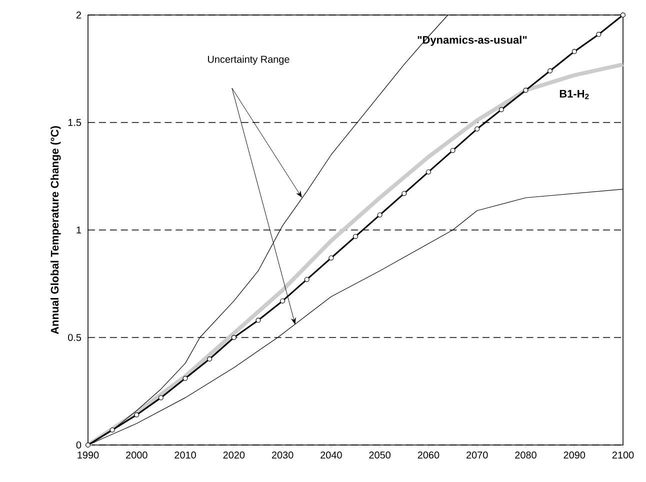 The height and width of the screenshot is (482, 646). I want to click on x-tick-label: 2040, so click(331, 455).